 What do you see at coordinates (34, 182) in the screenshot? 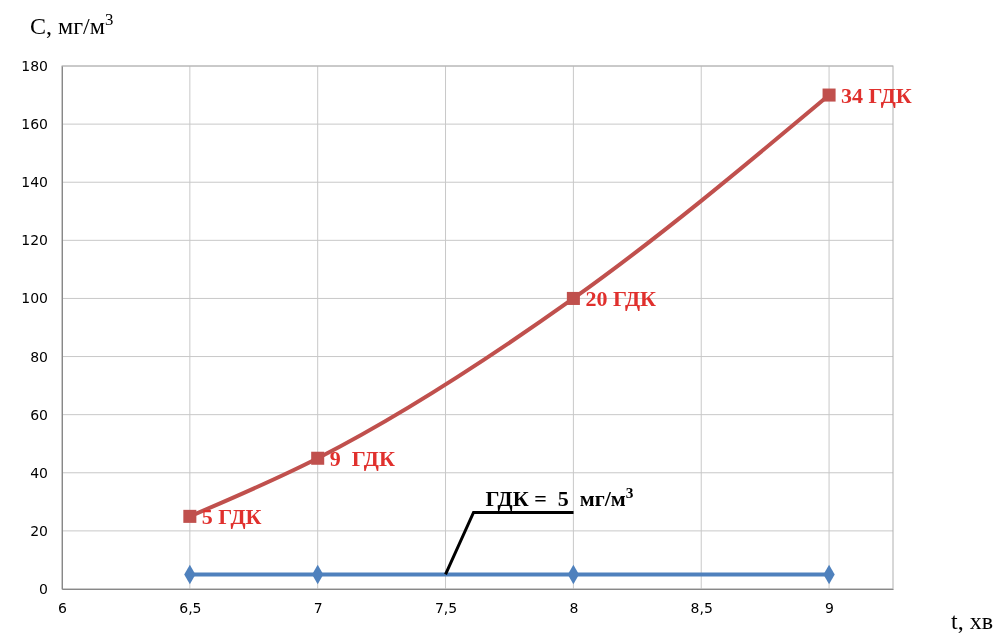
I see `y-tick-label: 140` at bounding box center [34, 182].